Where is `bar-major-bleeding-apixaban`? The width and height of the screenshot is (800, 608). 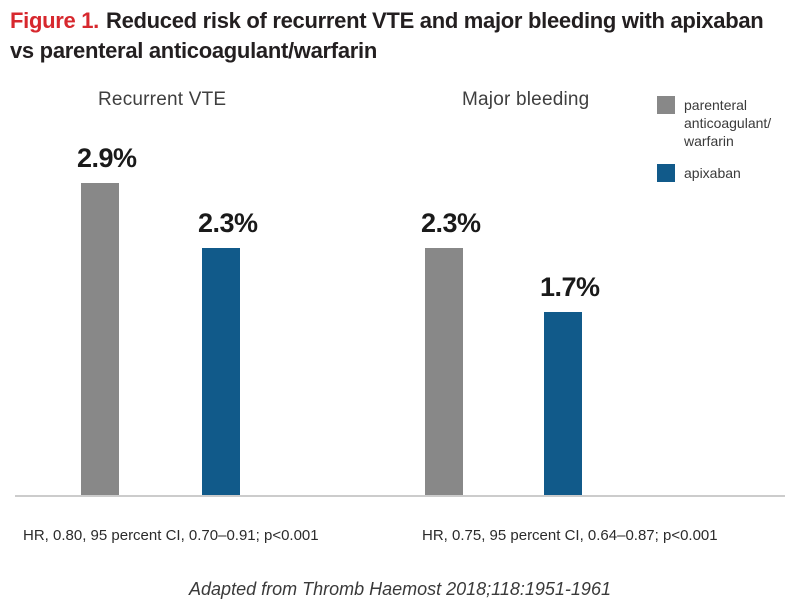 bar-major-bleeding-apixaban is located at coordinates (563, 404).